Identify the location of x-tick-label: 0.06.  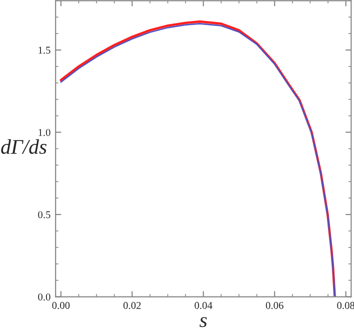
(275, 305).